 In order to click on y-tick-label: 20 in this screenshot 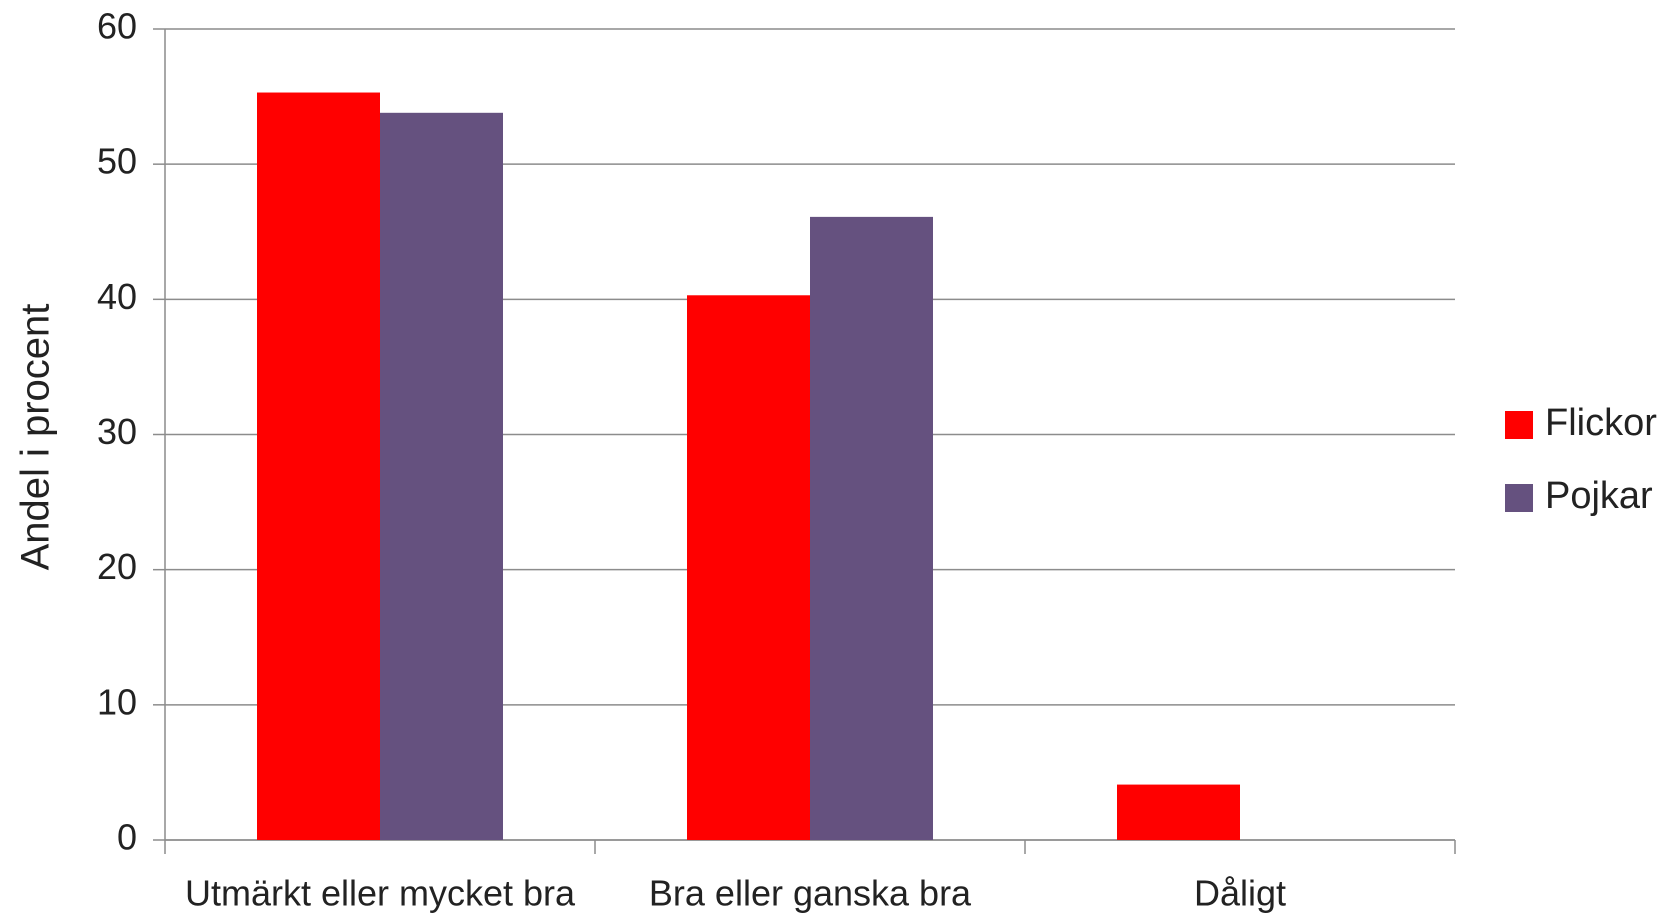, I will do `click(117, 566)`.